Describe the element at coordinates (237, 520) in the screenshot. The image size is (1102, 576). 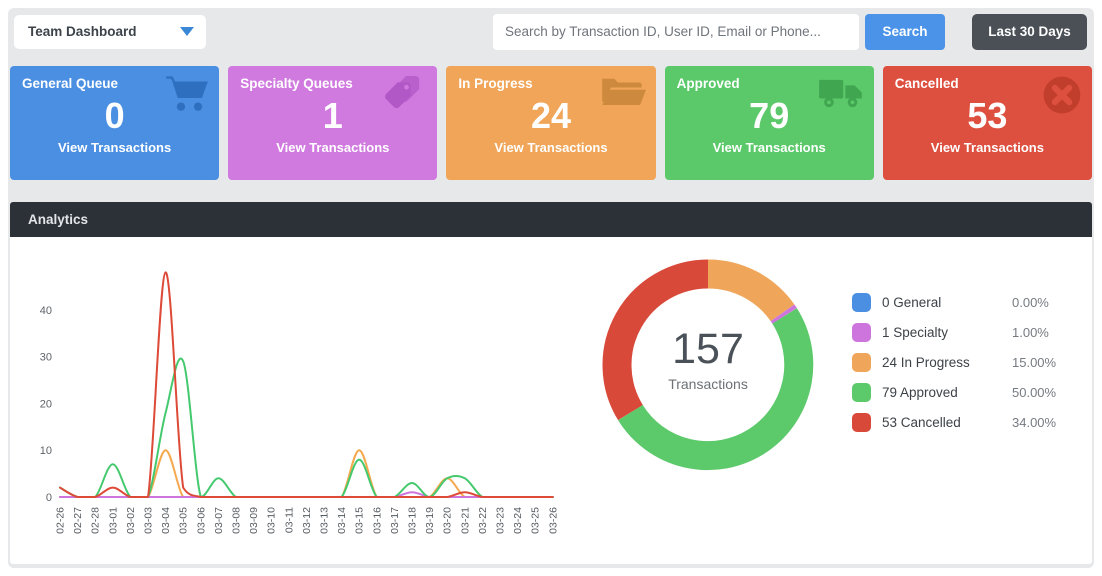
I see `x-axis-label: 03-08` at that location.